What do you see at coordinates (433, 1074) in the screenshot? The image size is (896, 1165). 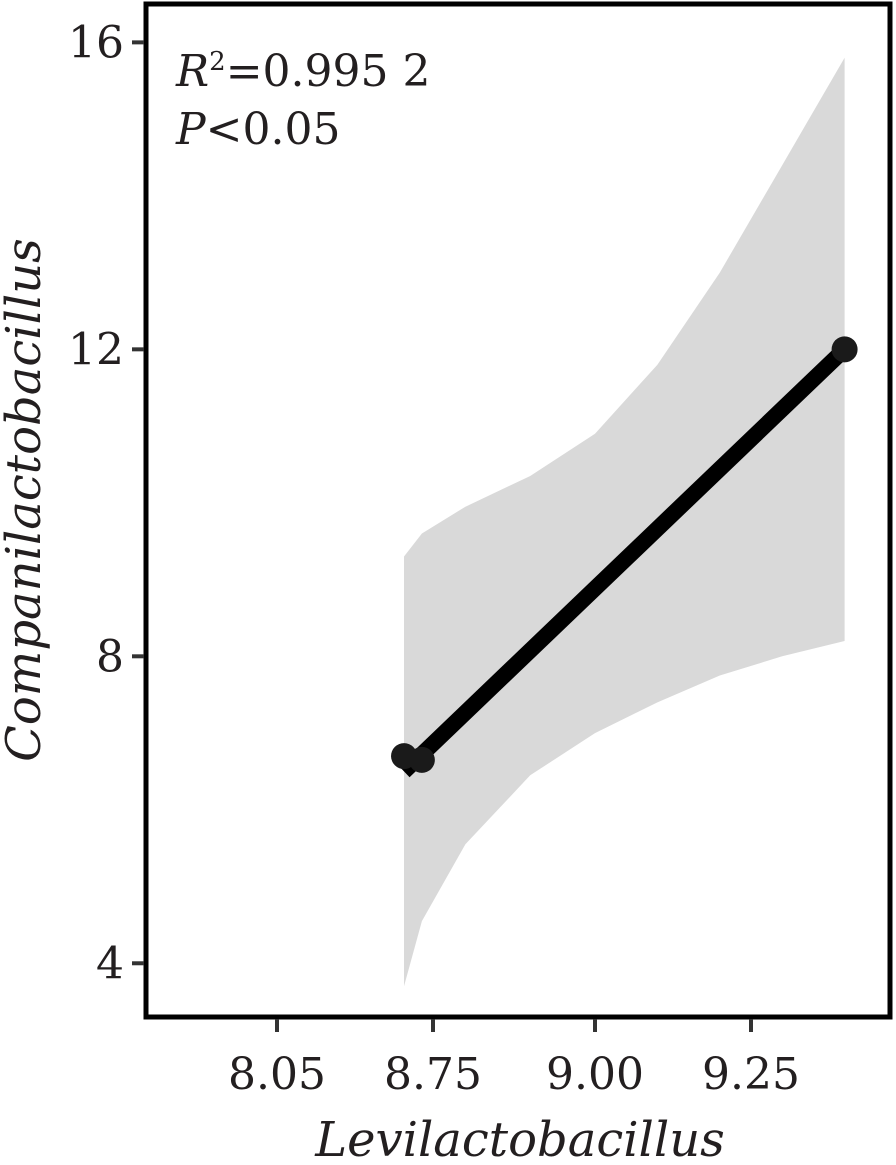 I see `x-tick-label-8.75: 8.75` at bounding box center [433, 1074].